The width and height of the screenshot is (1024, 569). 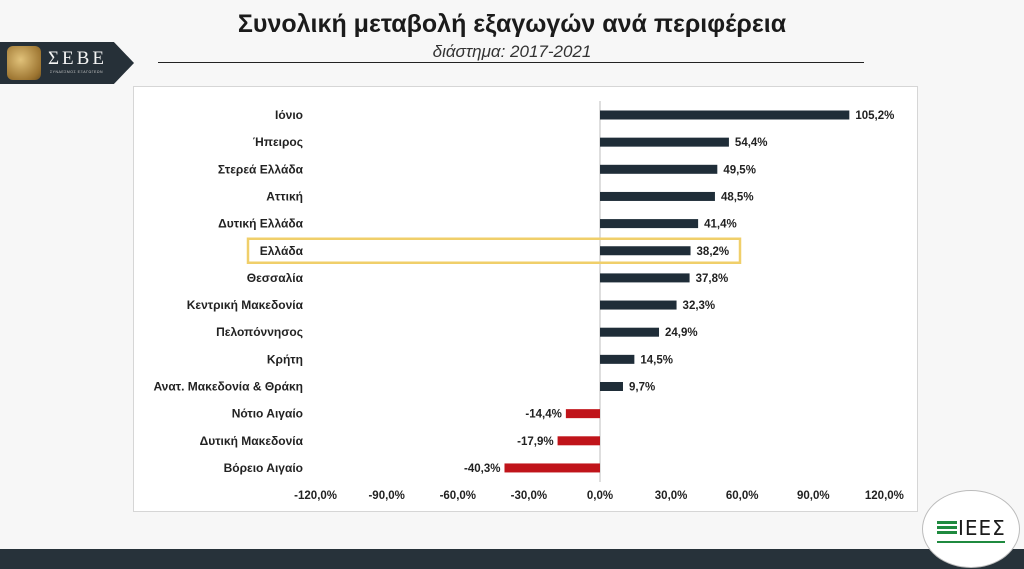 I want to click on data-label-10: 9,7%, so click(x=642, y=388).